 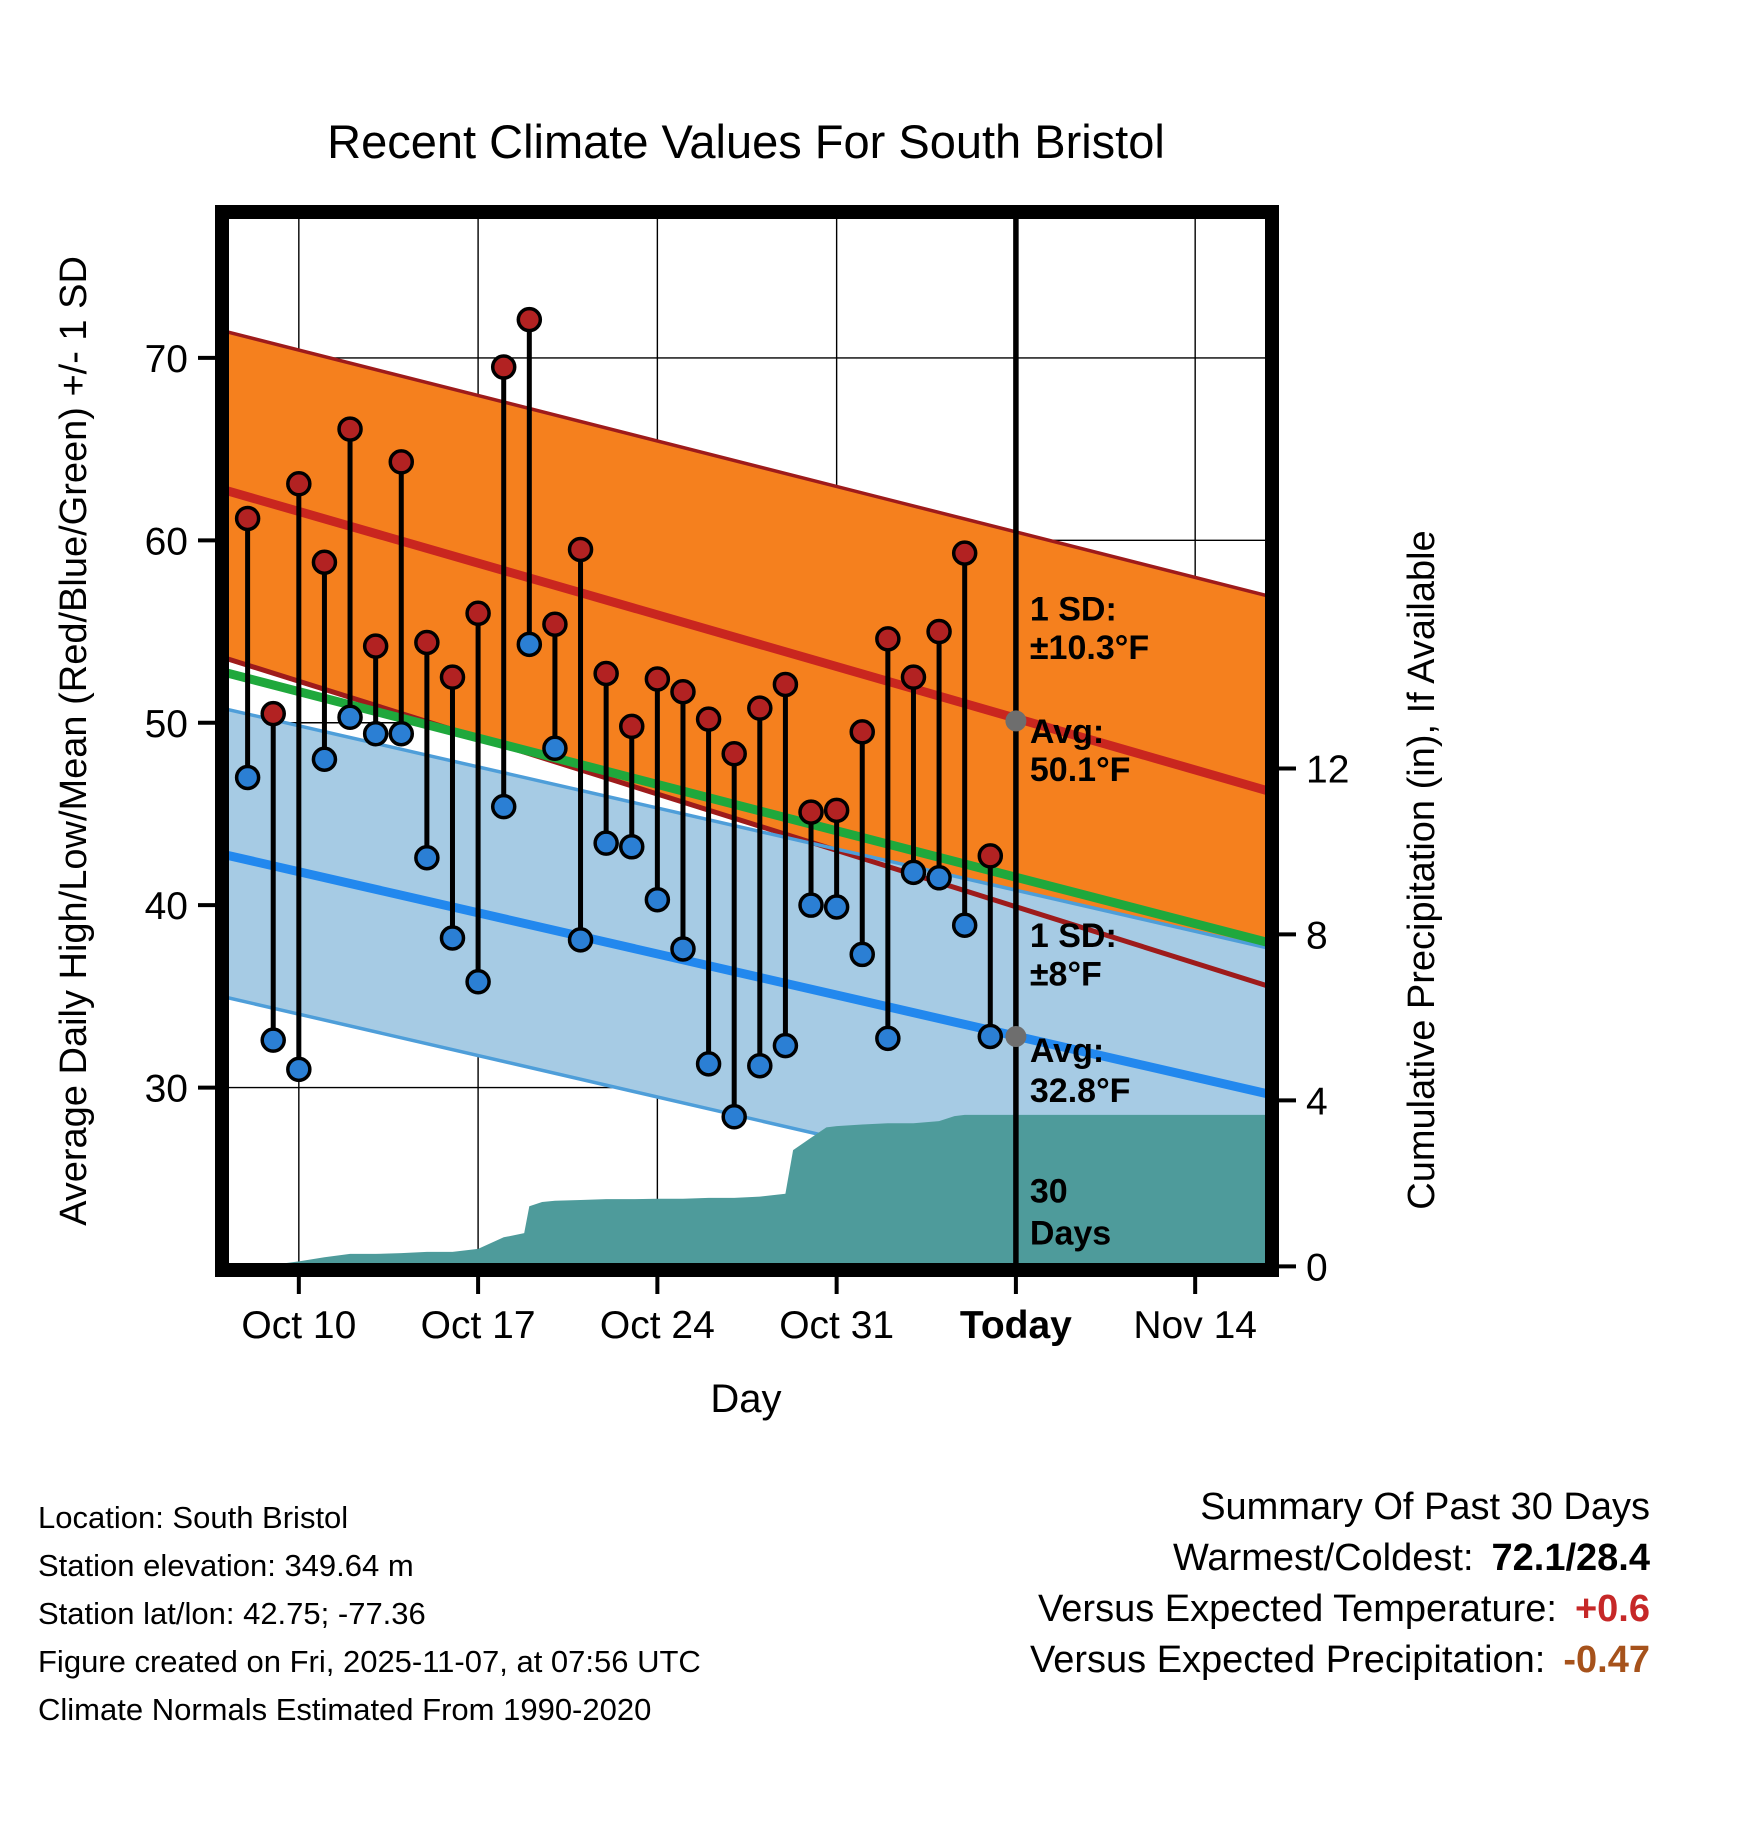 What do you see at coordinates (298, 1325) in the screenshot?
I see `x-tick-label: Oct 10` at bounding box center [298, 1325].